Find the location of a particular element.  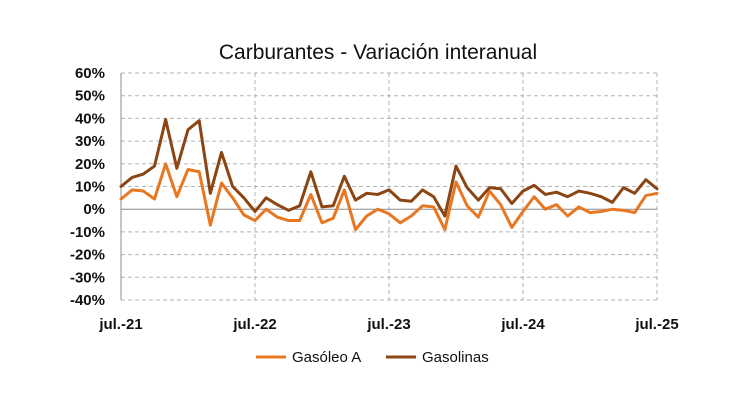

x-tick-label: jul.-22 is located at coordinates (254, 324).